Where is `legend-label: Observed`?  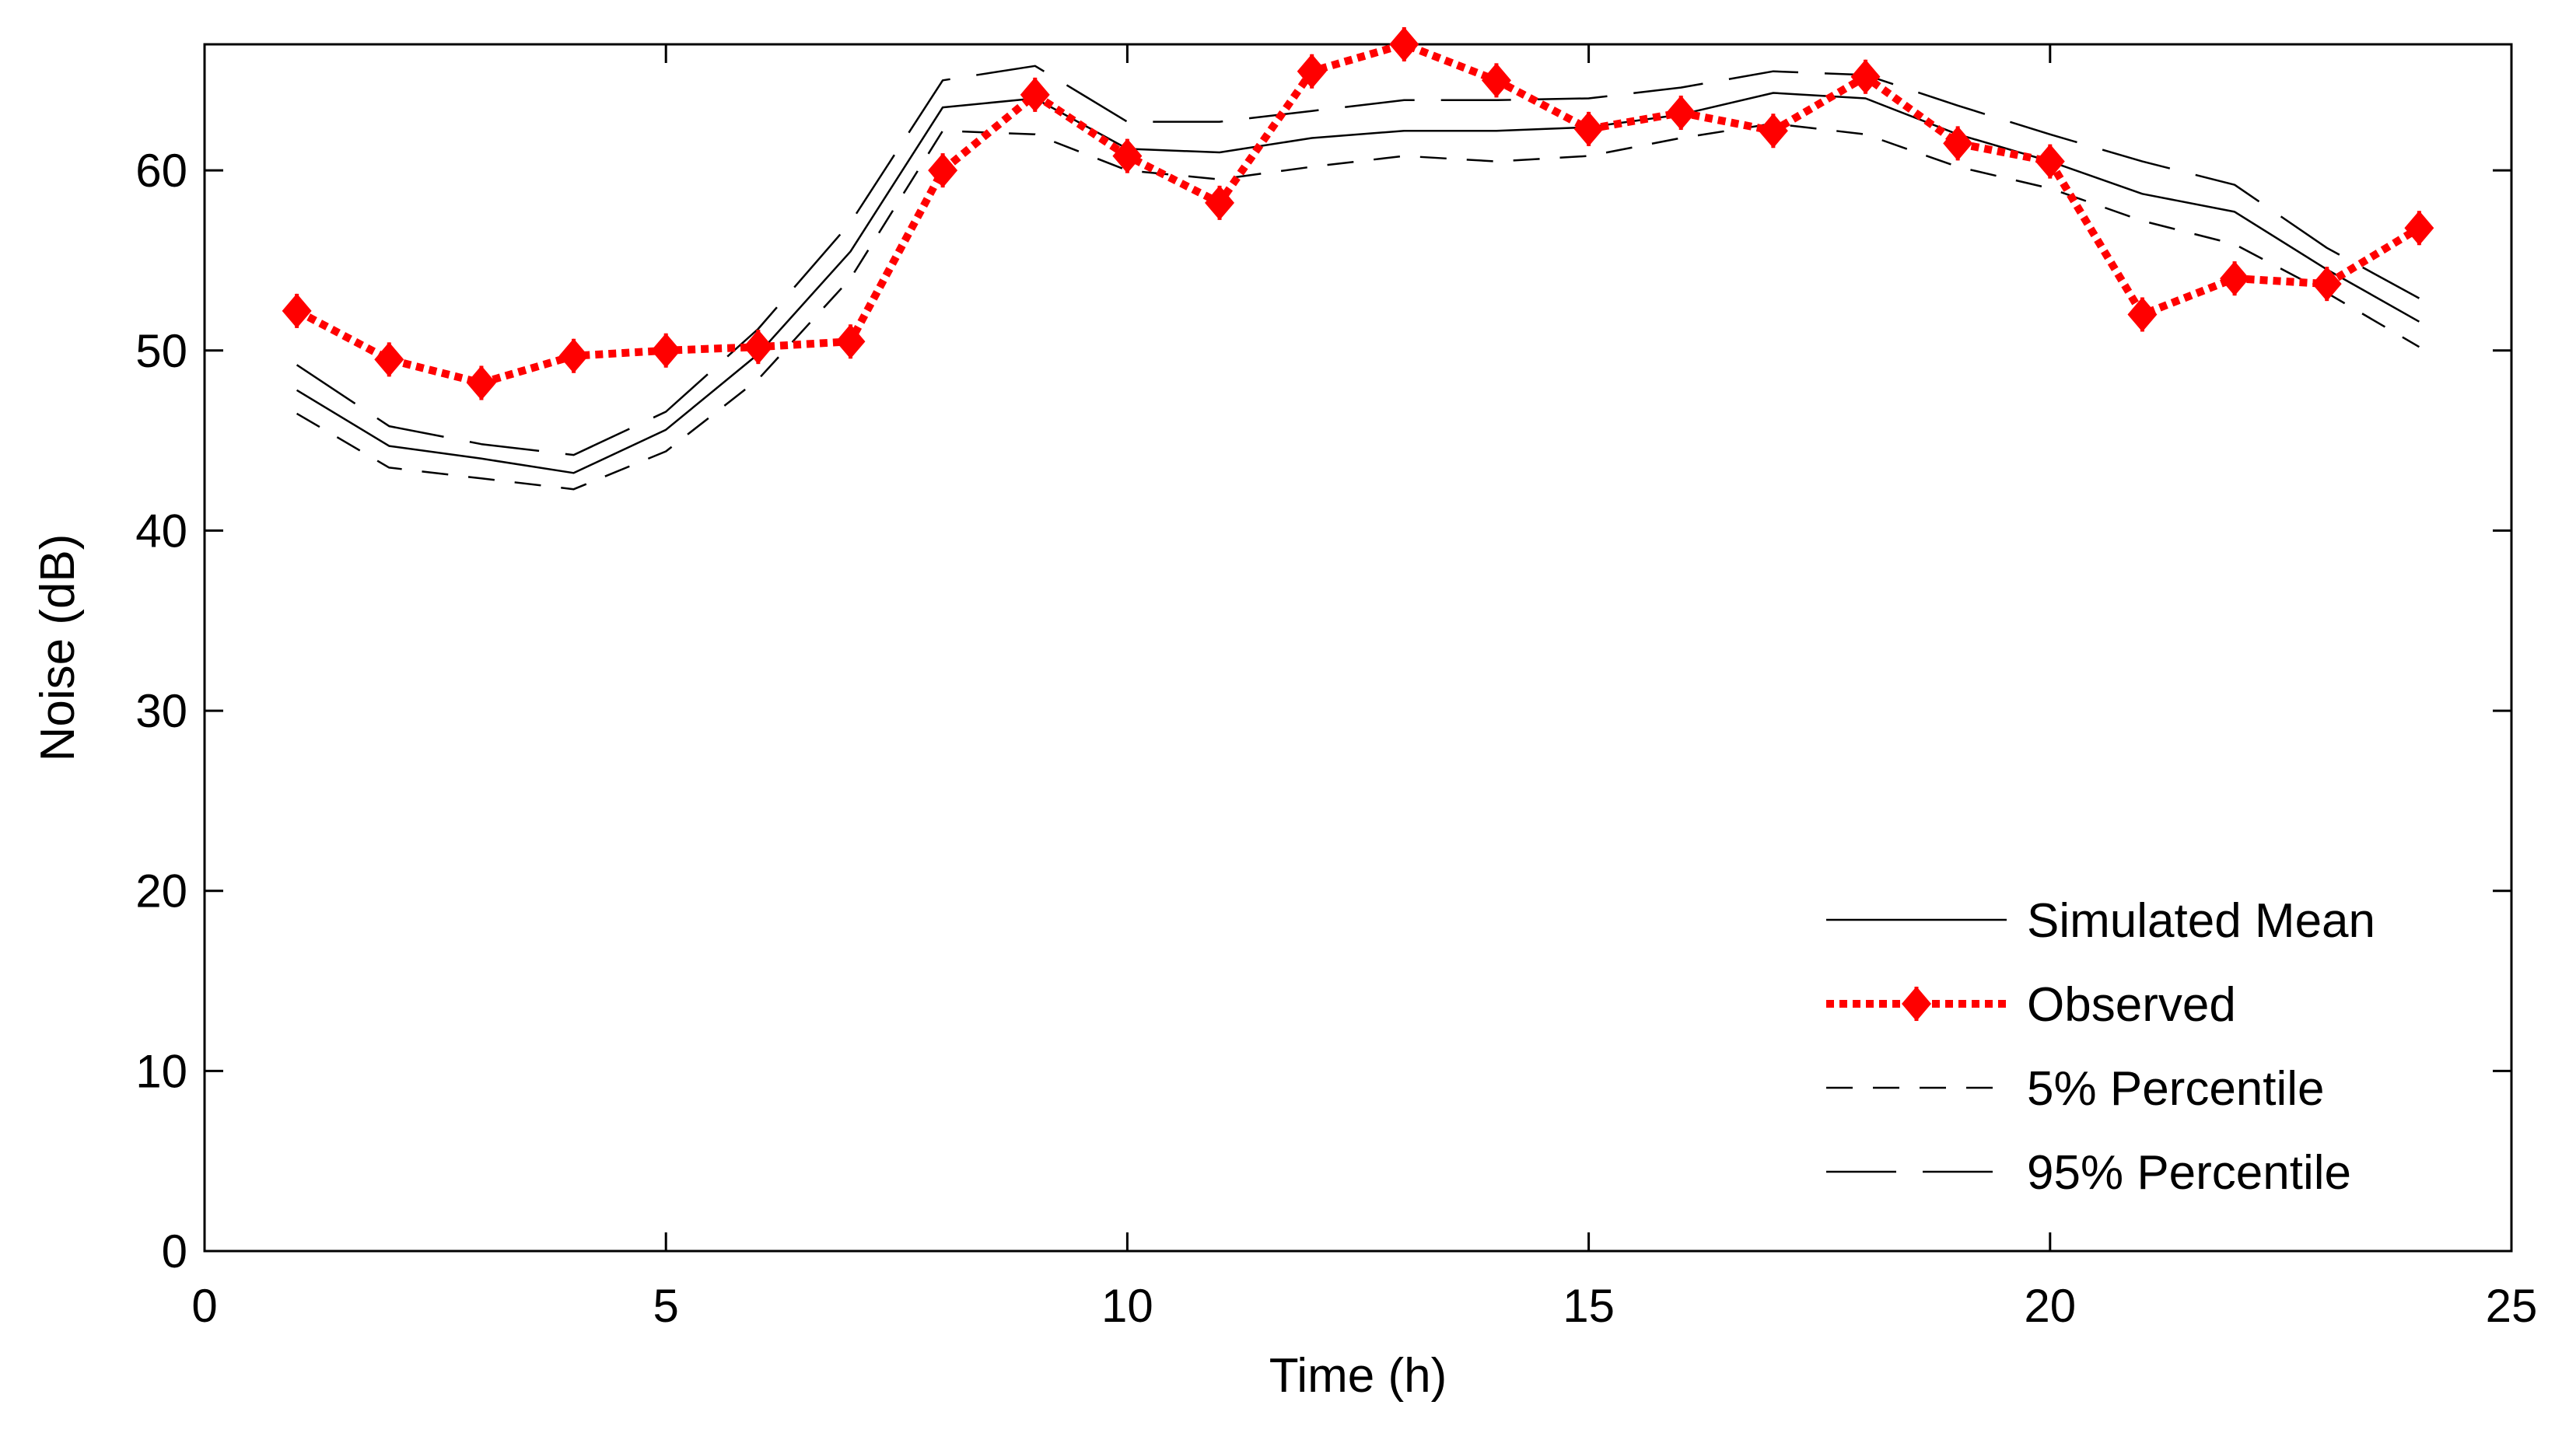
legend-label: Observed is located at coordinates (2131, 1005).